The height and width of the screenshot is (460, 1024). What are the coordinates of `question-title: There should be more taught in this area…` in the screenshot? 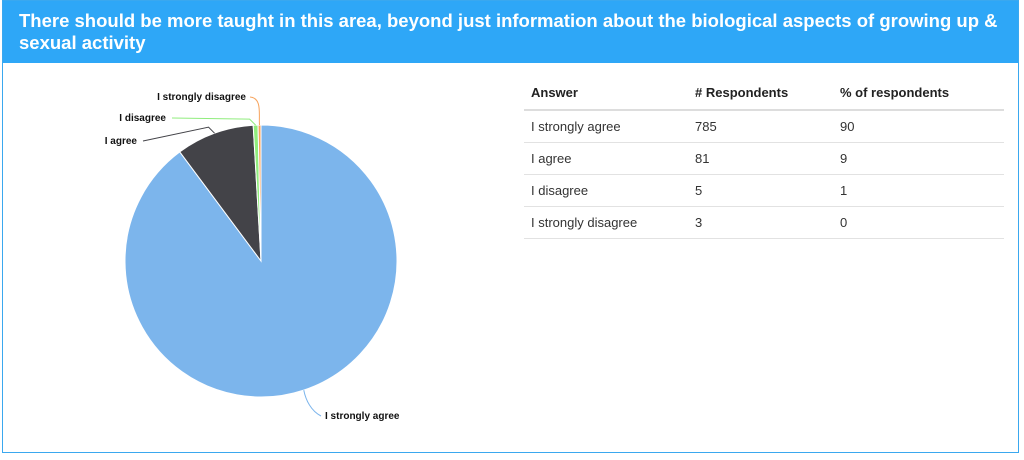 It's located at (508, 31).